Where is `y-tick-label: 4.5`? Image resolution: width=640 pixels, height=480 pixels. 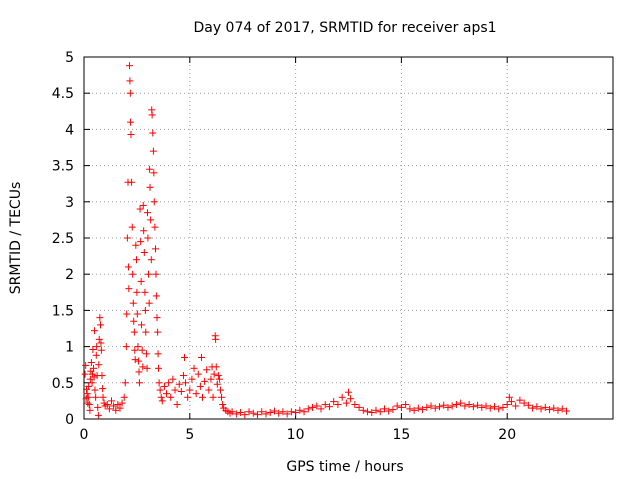 y-tick-label: 4.5 is located at coordinates (63, 94).